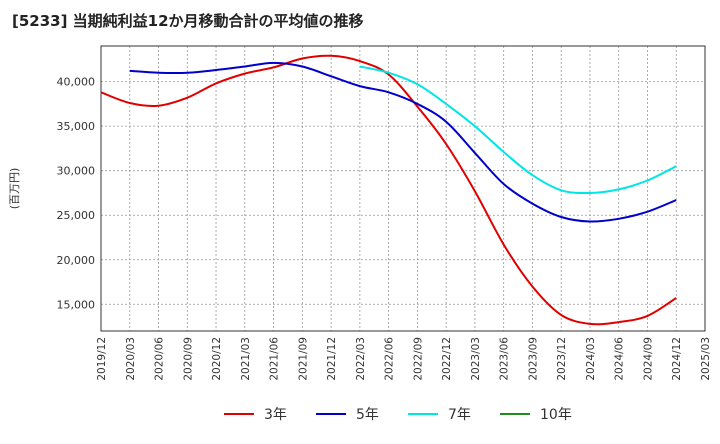 The image size is (720, 444). I want to click on y-tick-label: 40,000, so click(76, 82).